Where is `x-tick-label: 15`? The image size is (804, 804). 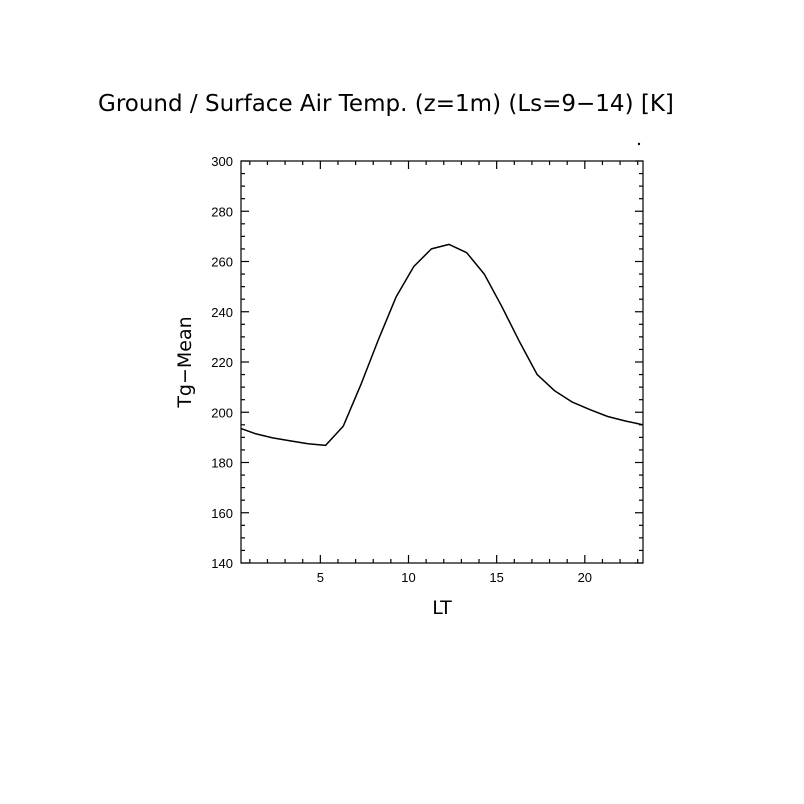 x-tick-label: 15 is located at coordinates (496, 577).